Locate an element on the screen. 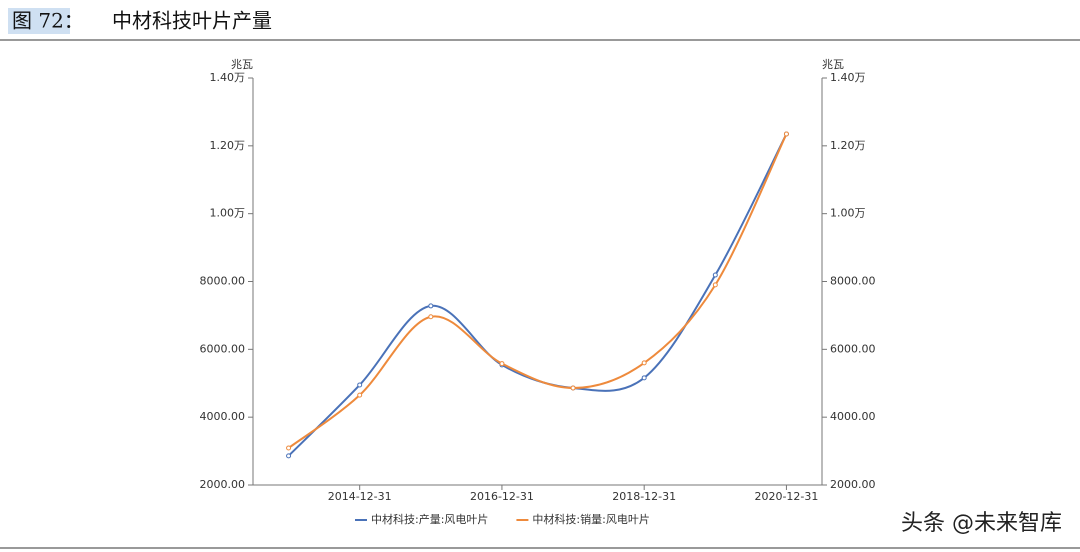 This screenshot has height=552, width=1080. y2-tick-label: 2000.00 is located at coordinates (853, 484).